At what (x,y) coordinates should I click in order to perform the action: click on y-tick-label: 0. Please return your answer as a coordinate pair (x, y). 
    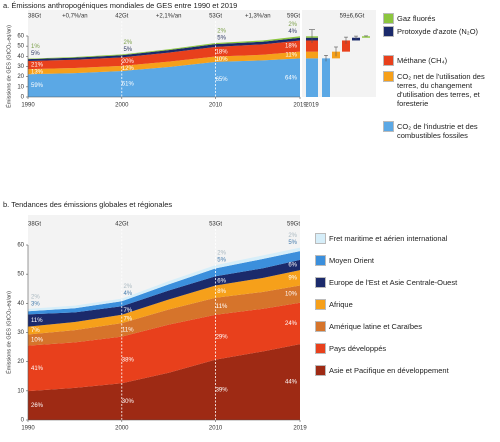
    Looking at the image, I should click on (23, 421).